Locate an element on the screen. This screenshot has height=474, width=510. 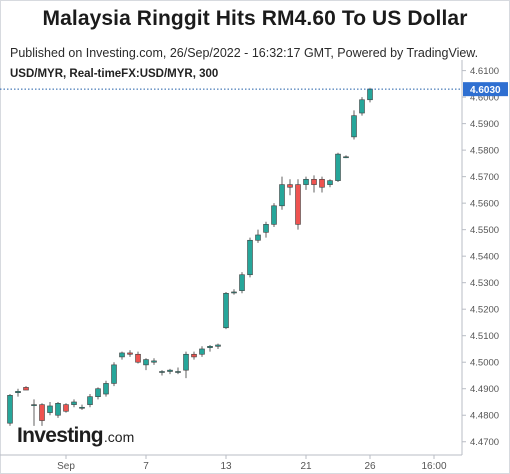
y-tick-label: 4.5400 is located at coordinates (484, 257).